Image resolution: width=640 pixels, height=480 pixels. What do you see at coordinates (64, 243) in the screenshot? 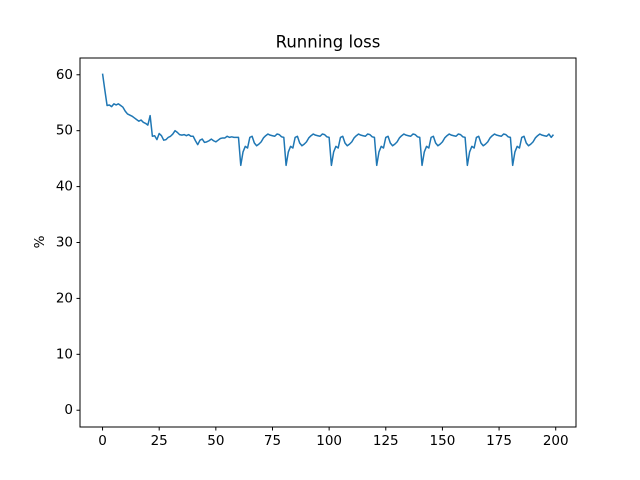
I see `y-tick-label: 30` at bounding box center [64, 243].